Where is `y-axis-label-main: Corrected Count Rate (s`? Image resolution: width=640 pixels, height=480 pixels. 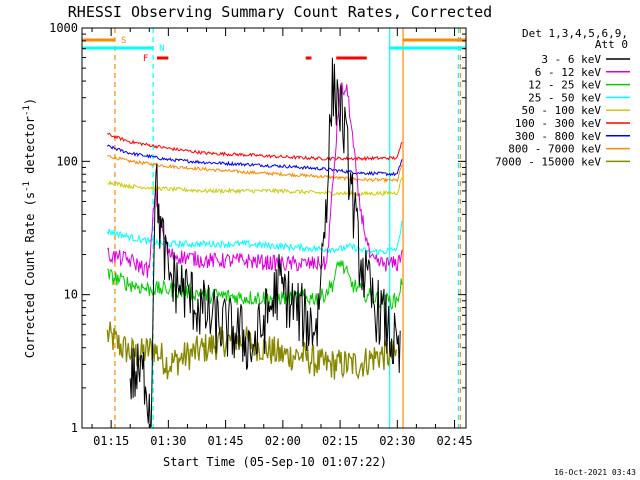 y-axis-label-main: Corrected Count Rate (s is located at coordinates (30, 275).